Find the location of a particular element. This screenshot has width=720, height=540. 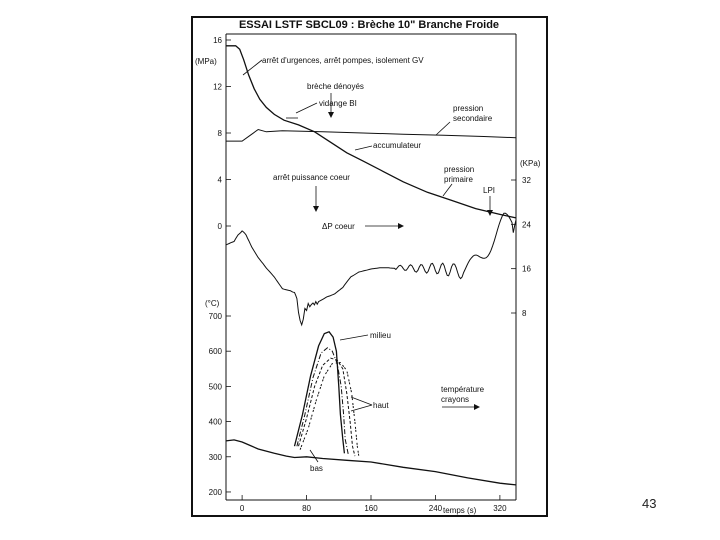

temperature-tick-label: 300 is located at coordinates (216, 457).